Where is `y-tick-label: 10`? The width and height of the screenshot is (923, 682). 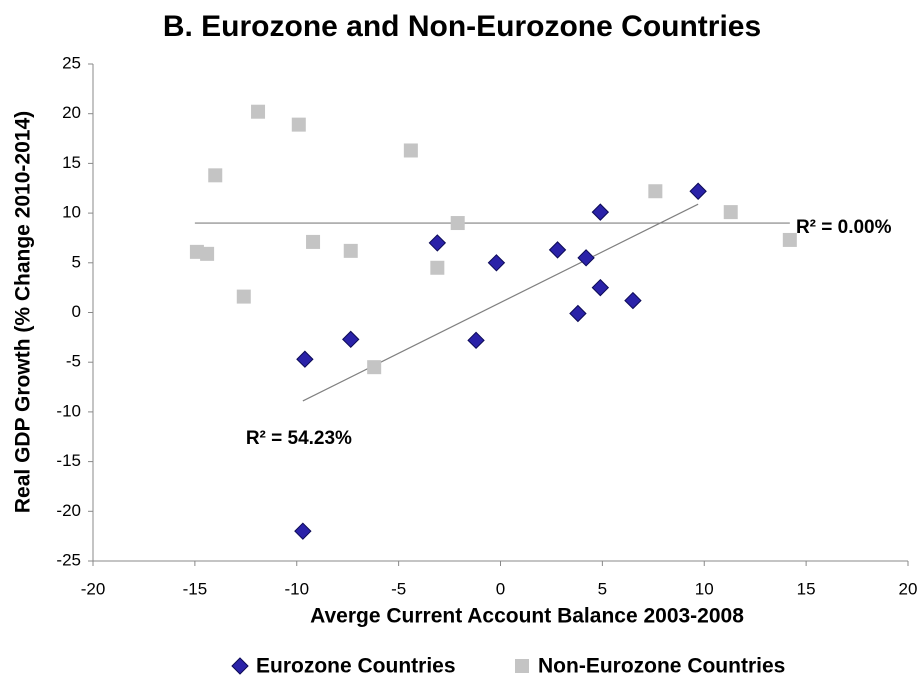 y-tick-label: 10 is located at coordinates (71, 212).